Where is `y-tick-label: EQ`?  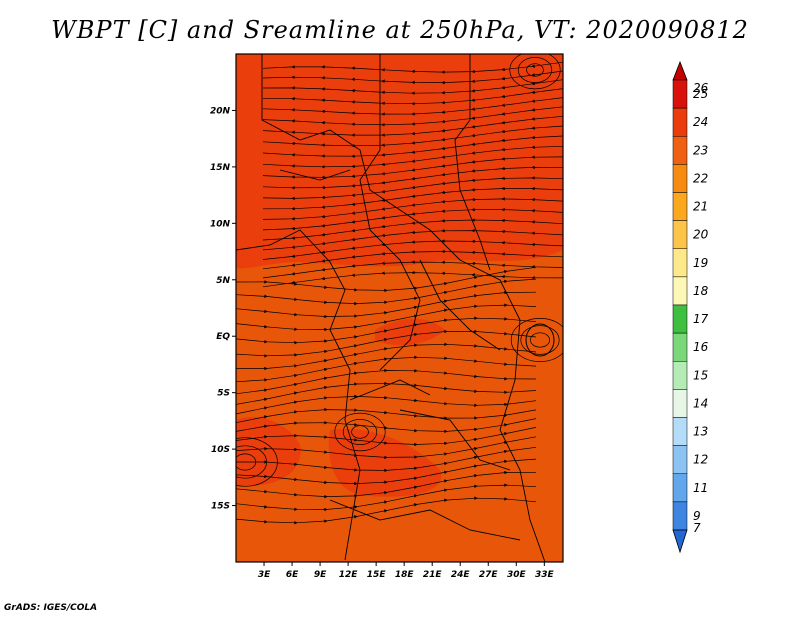
y-tick-label: EQ is located at coordinates (223, 337).